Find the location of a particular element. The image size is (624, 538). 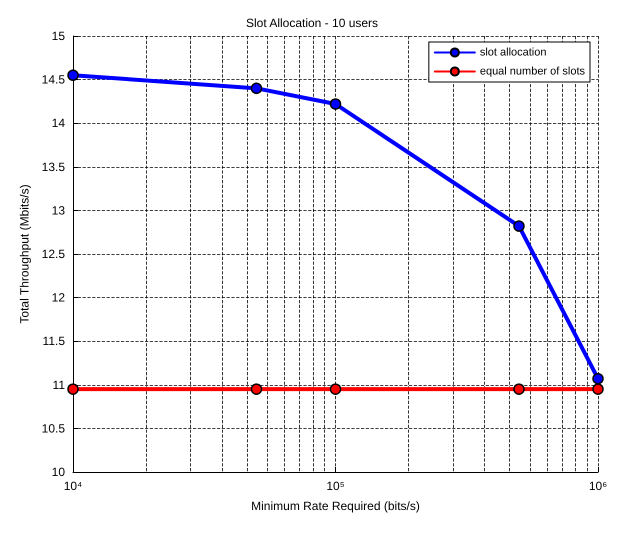

y-tick-label: 11 is located at coordinates (59, 385).